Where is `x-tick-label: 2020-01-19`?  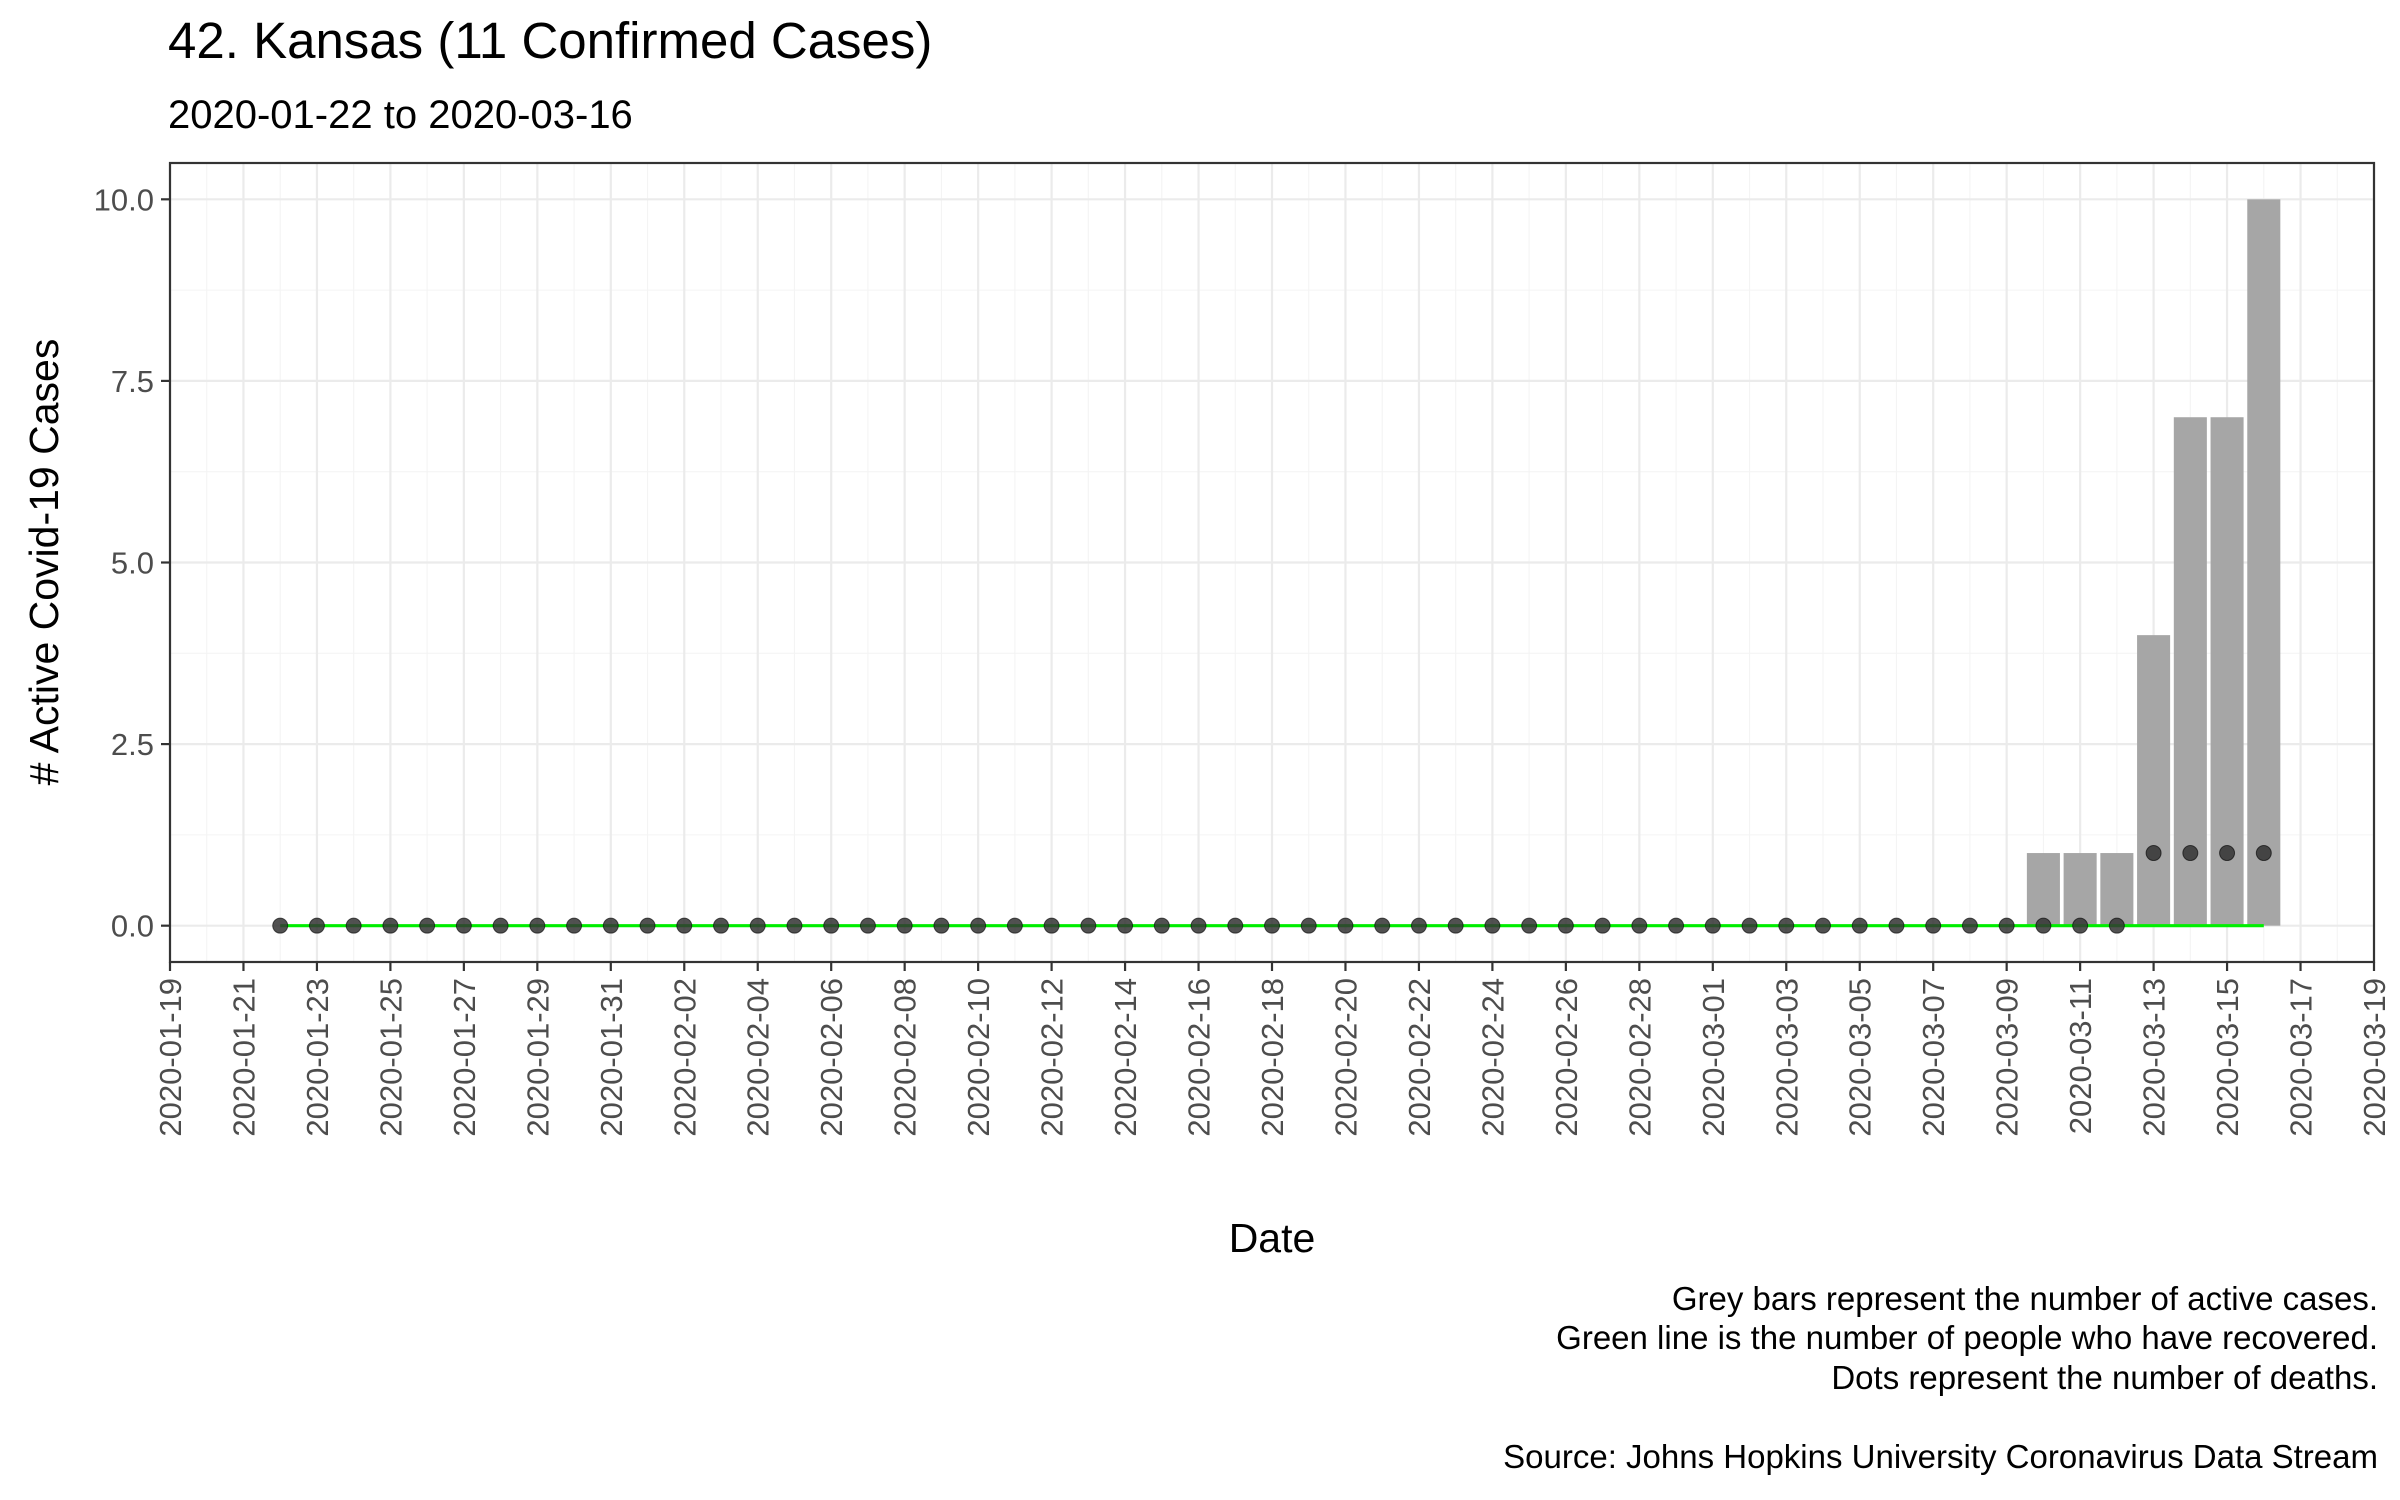 x-tick-label: 2020-01-19 is located at coordinates (170, 1057).